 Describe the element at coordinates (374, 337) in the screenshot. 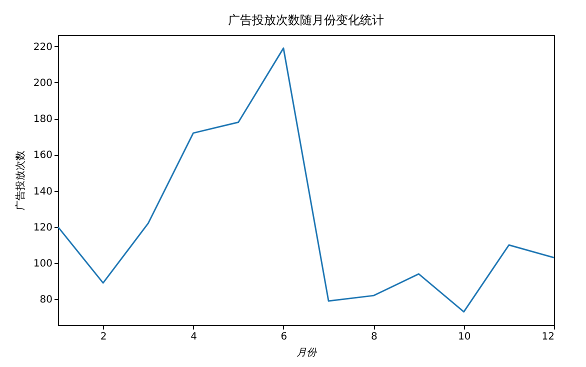

I see `x-tick-label: 8` at that location.